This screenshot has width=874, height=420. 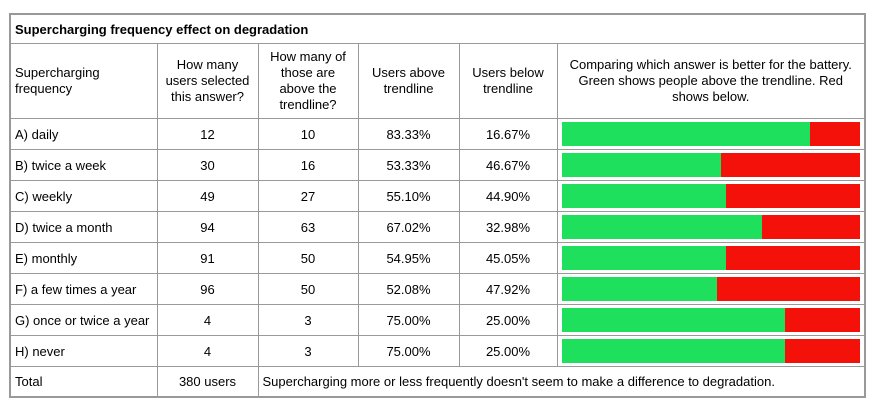 What do you see at coordinates (83, 134) in the screenshot?
I see `frequency-label: A) daily` at bounding box center [83, 134].